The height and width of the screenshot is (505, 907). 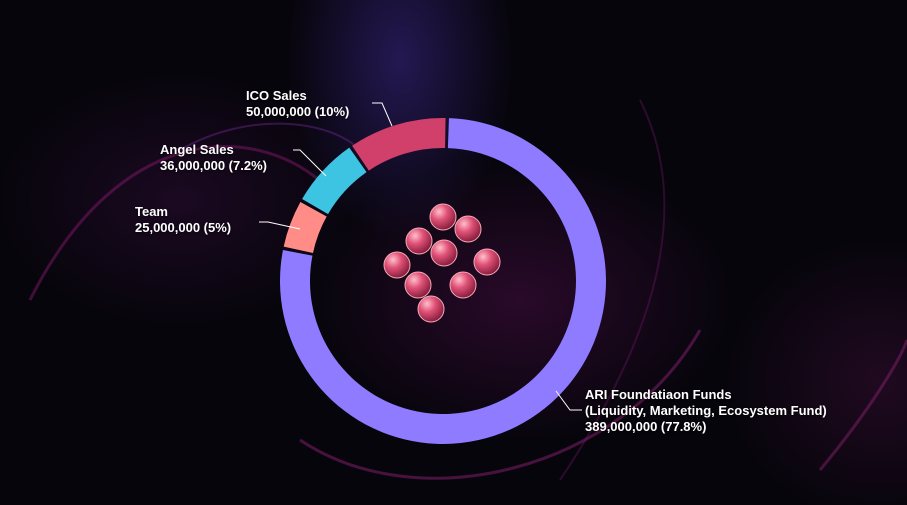 I want to click on label-foundation-name: ARI Foundatiaon Funds, so click(x=658, y=394).